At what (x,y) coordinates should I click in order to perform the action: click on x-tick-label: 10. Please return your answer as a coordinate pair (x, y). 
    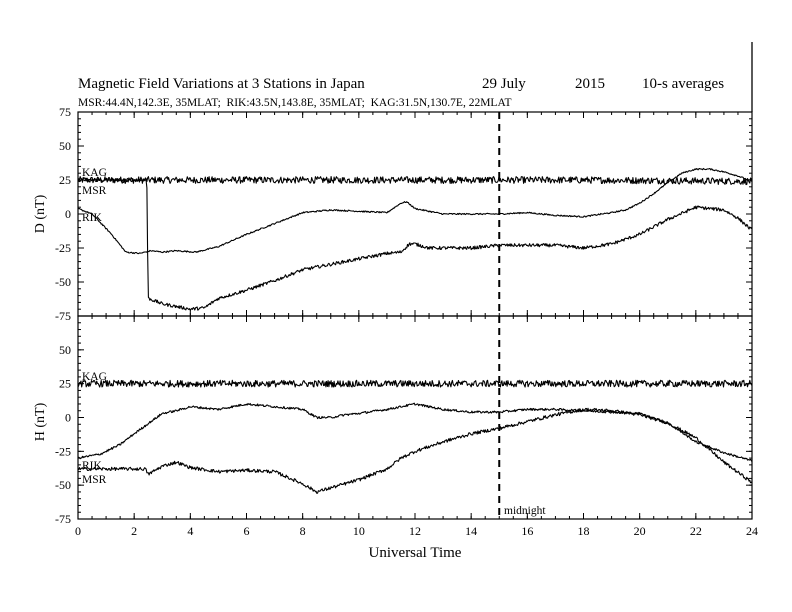
    Looking at the image, I should click on (359, 531).